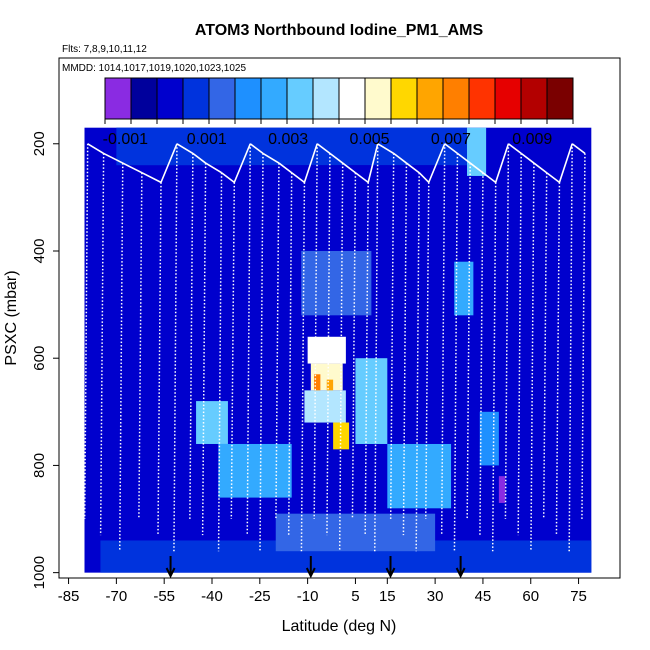  I want to click on x-axis: -85 -70 -55 -40 -25 -10 5 15 30 45 60 75, so click(322, 591).